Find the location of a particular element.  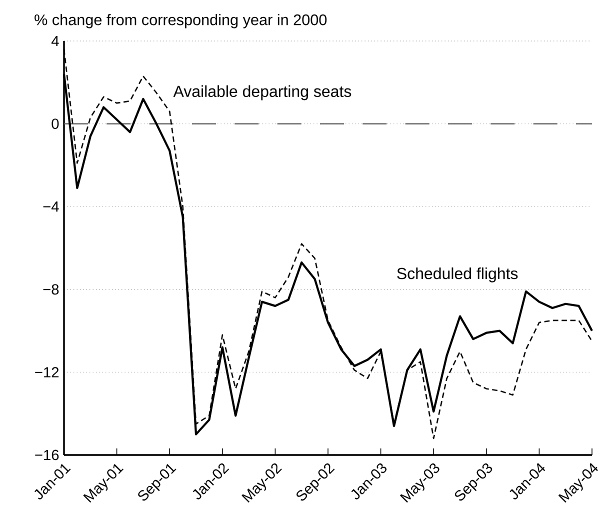

y-tick-label: −4 is located at coordinates (51, 207).